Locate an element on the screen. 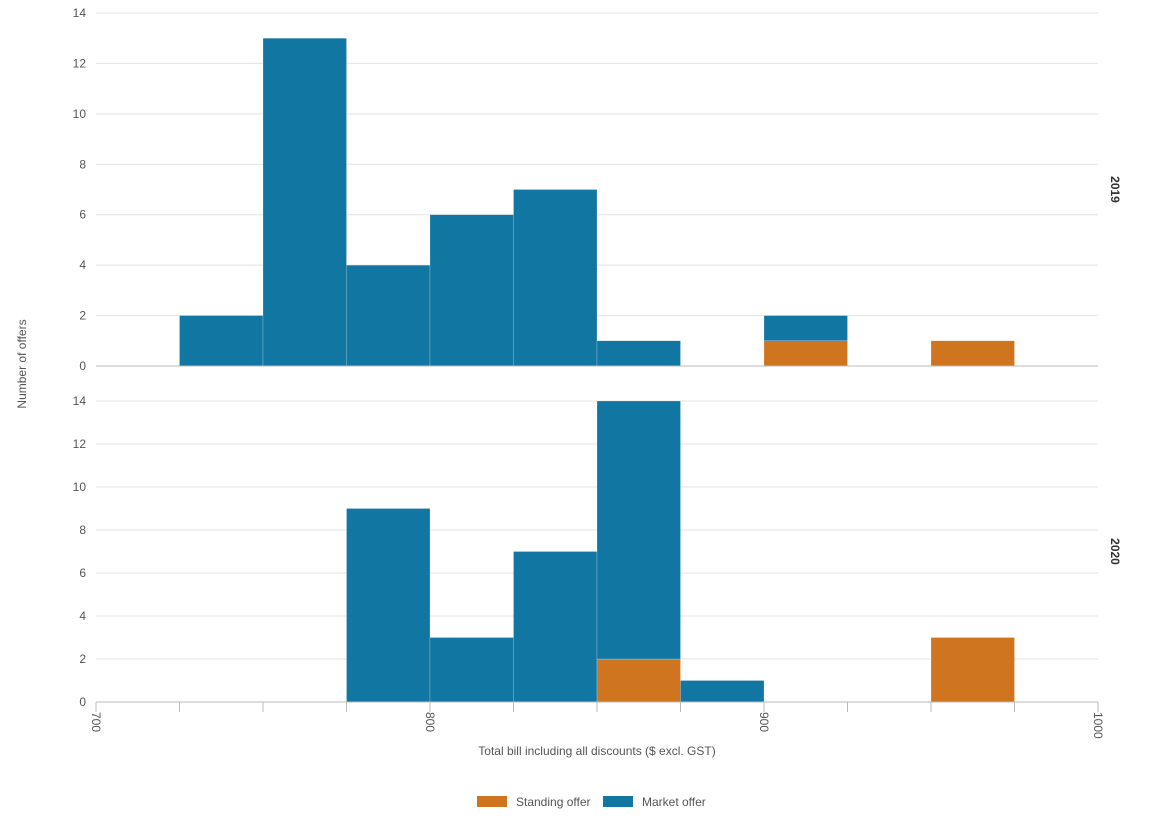 This screenshot has height=839, width=1173. legend: Standing offer Market offer is located at coordinates (591, 802).